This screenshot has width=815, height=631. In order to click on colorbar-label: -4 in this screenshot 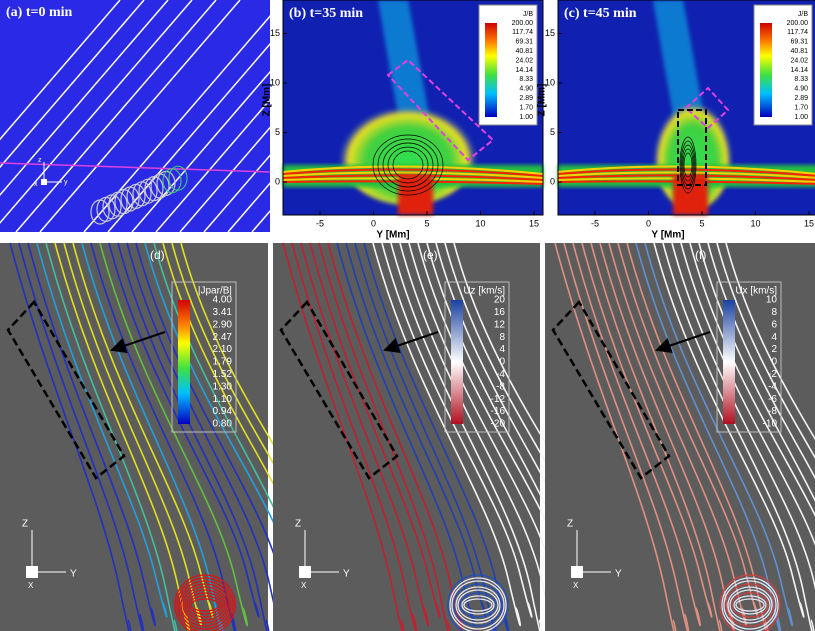, I will do `click(772, 386)`.